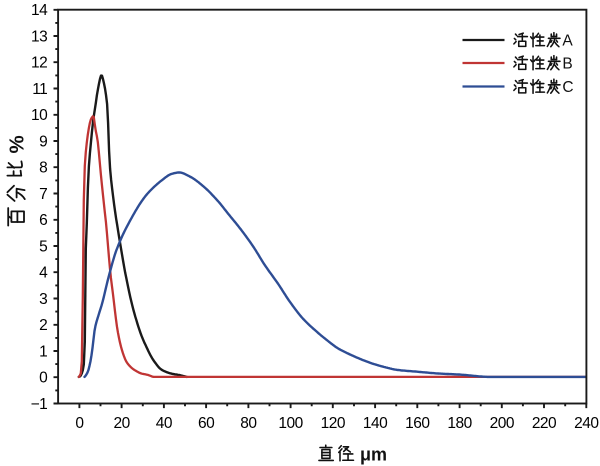 Image resolution: width=600 pixels, height=466 pixels. Describe the element at coordinates (333, 423) in the screenshot. I see `svg-text: 120` at that location.